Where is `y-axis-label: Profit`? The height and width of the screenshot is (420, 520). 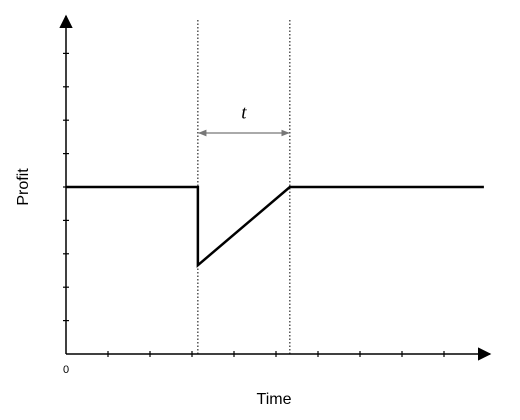 y-axis-label: Profit is located at coordinates (23, 187).